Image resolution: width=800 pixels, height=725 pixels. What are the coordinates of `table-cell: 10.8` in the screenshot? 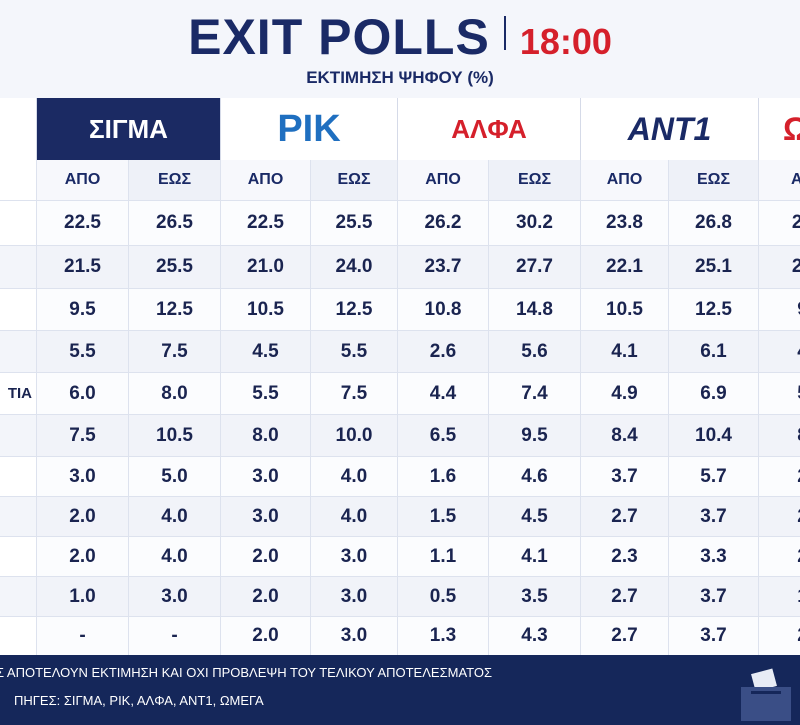 It's located at (442, 309).